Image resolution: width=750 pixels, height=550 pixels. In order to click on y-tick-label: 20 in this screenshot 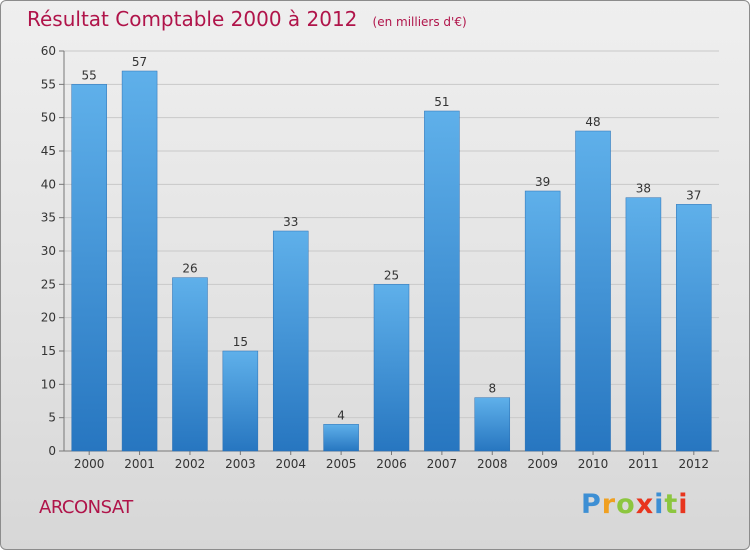, I will do `click(48, 318)`.